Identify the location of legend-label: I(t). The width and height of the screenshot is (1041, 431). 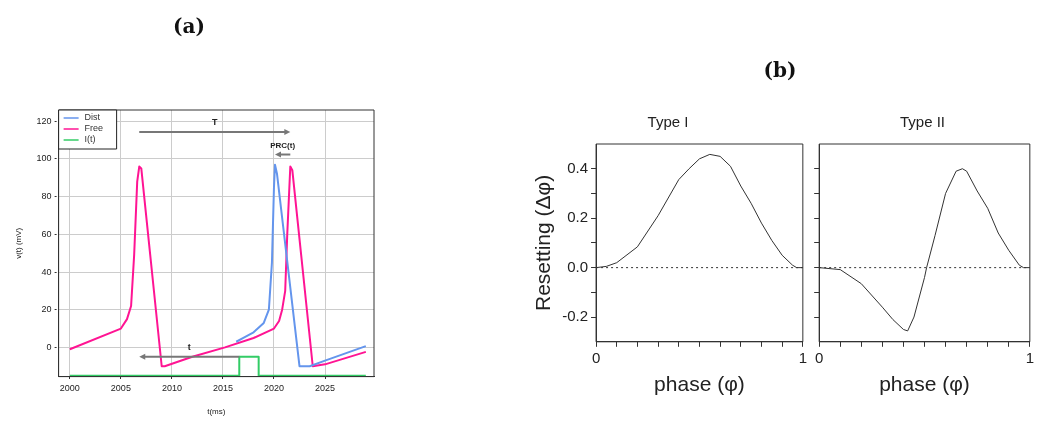
(90, 139).